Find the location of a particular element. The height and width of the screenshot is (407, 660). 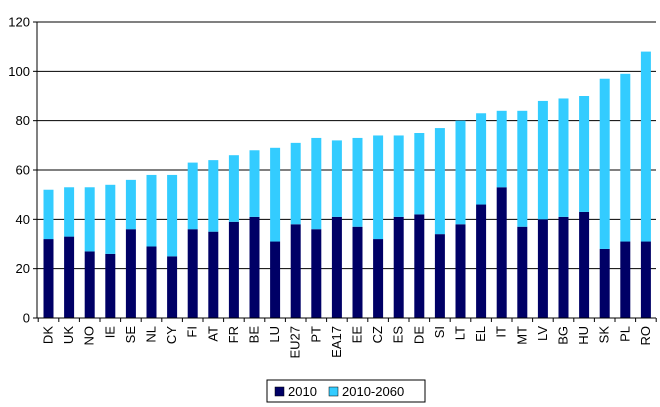

x-tick-label: SE is located at coordinates (130, 335).